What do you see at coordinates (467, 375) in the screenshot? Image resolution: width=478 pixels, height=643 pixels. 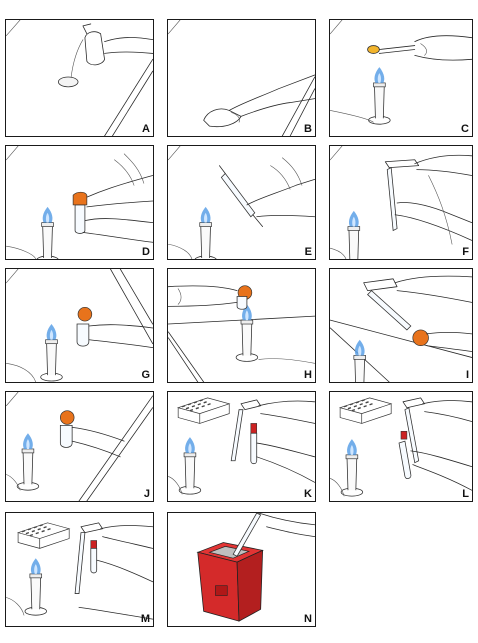 I see `panel-label: I` at bounding box center [467, 375].